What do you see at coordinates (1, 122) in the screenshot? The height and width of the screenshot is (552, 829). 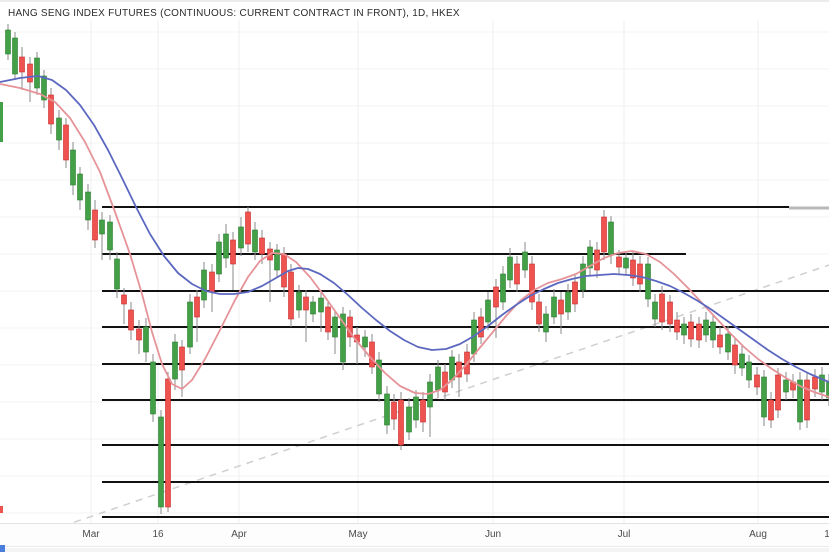 I see `left-edge-artifact-green` at bounding box center [1, 122].